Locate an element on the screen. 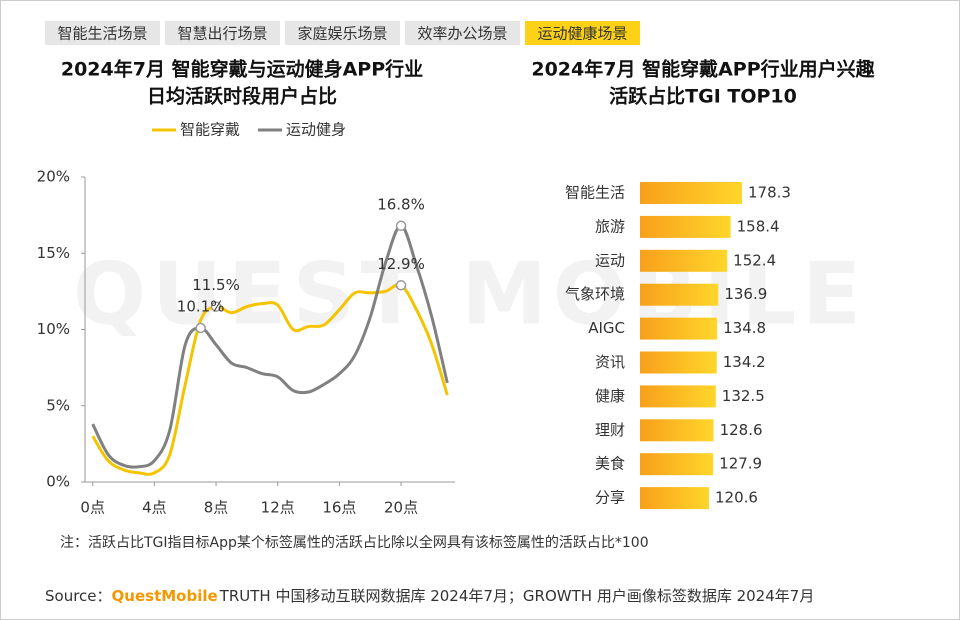 Image resolution: width=960 pixels, height=620 pixels. data-label: 11.5% is located at coordinates (216, 285).